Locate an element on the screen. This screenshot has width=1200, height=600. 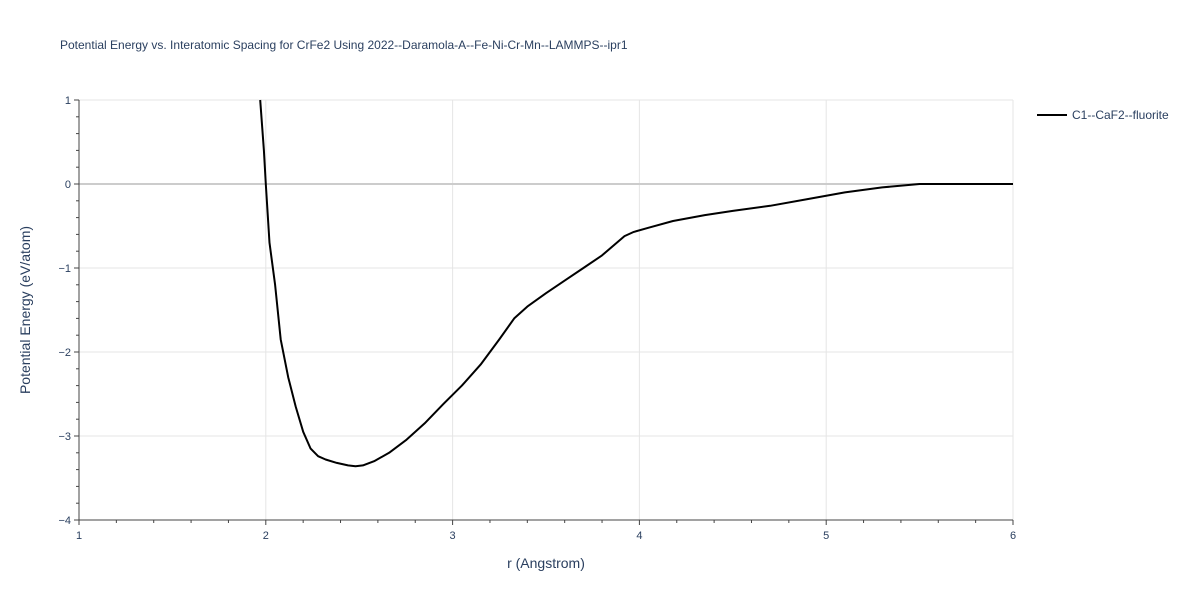
x-axis-title: r (Angstrom) is located at coordinates (546, 563).